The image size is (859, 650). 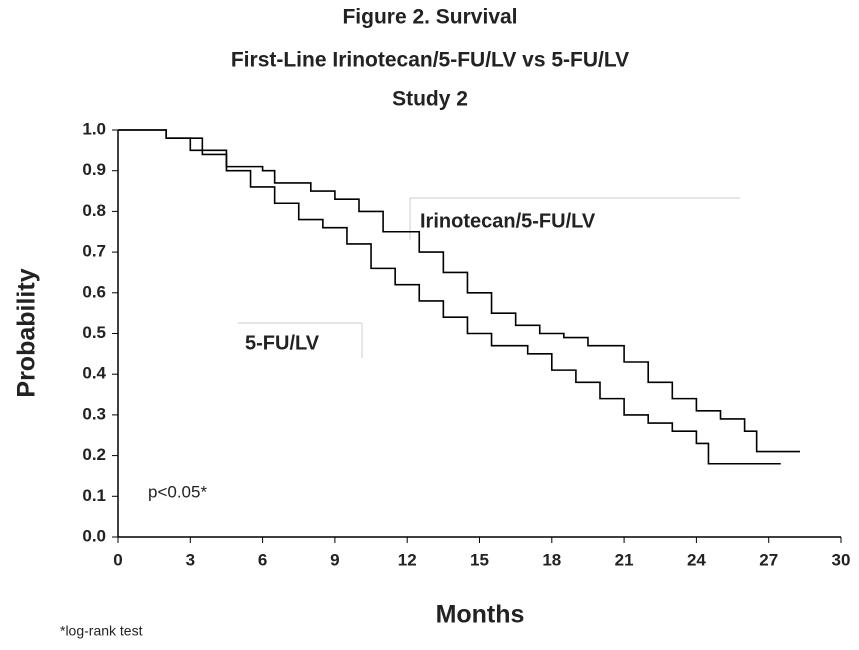 What do you see at coordinates (94, 332) in the screenshot?
I see `y-tick-label: 0.5` at bounding box center [94, 332].